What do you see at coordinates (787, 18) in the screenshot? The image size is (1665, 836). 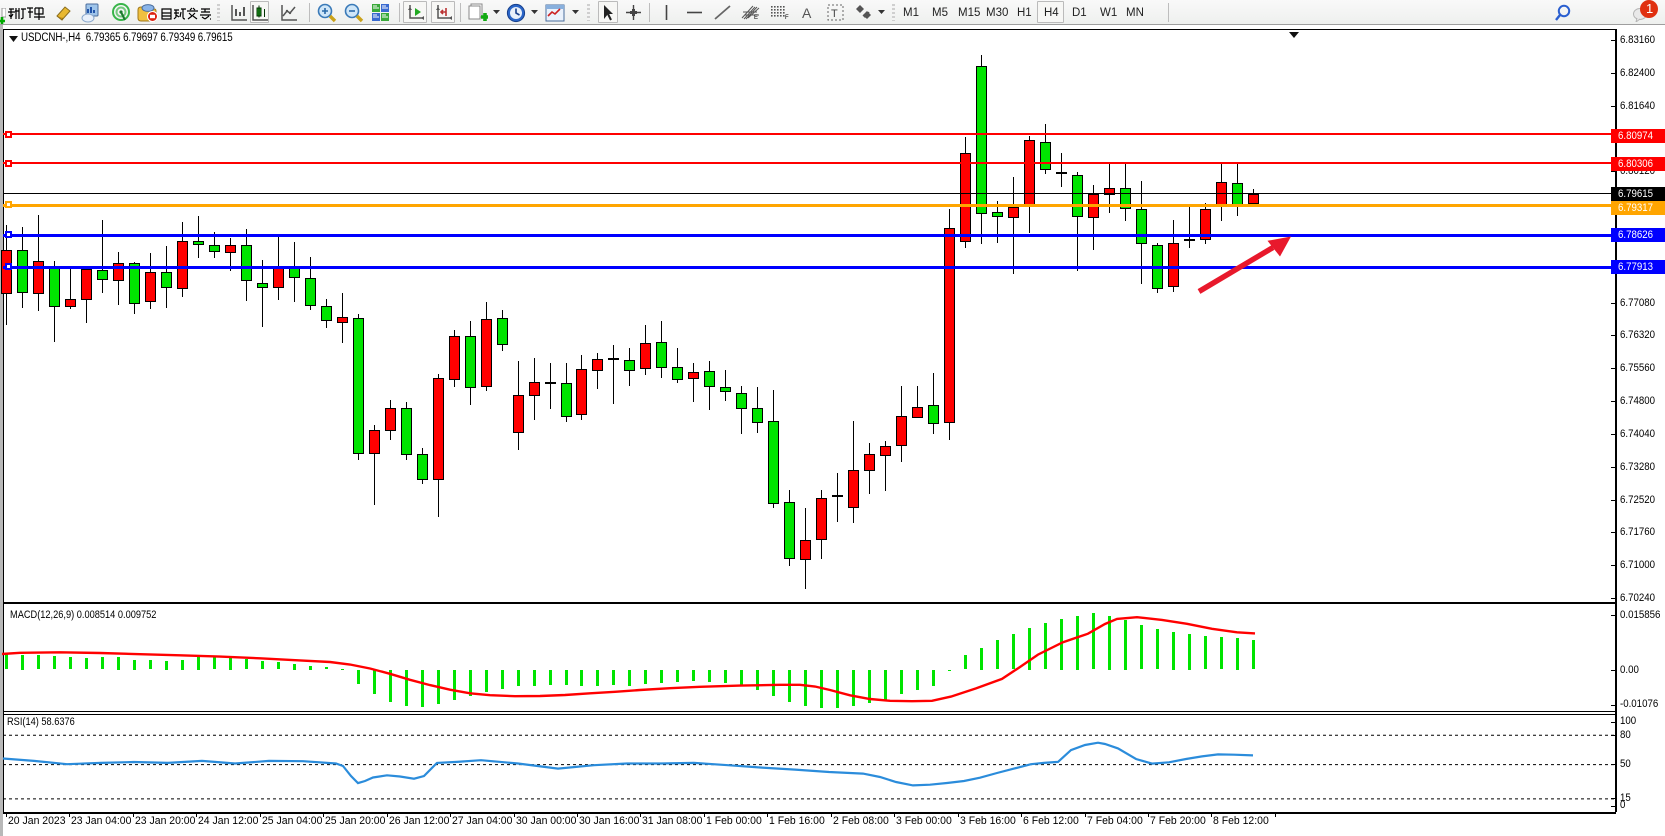 I see `svg-text: F` at bounding box center [787, 18].